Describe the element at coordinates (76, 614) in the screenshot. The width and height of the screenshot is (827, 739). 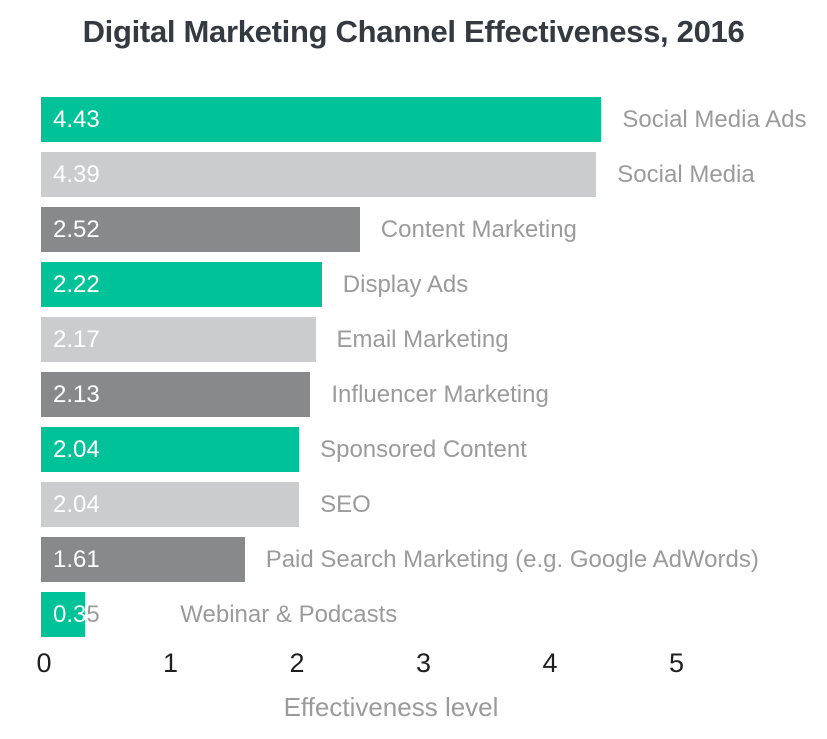
I see `bar-value-label: 0.35` at that location.